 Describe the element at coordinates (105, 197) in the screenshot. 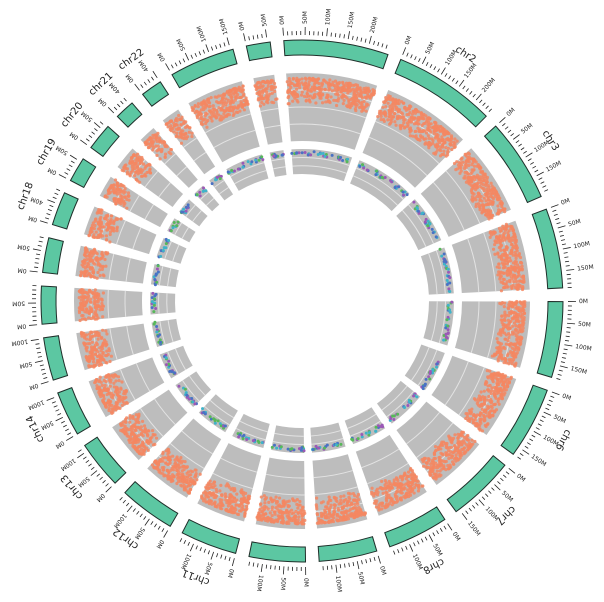

I see `track1-point-chr19` at that location.